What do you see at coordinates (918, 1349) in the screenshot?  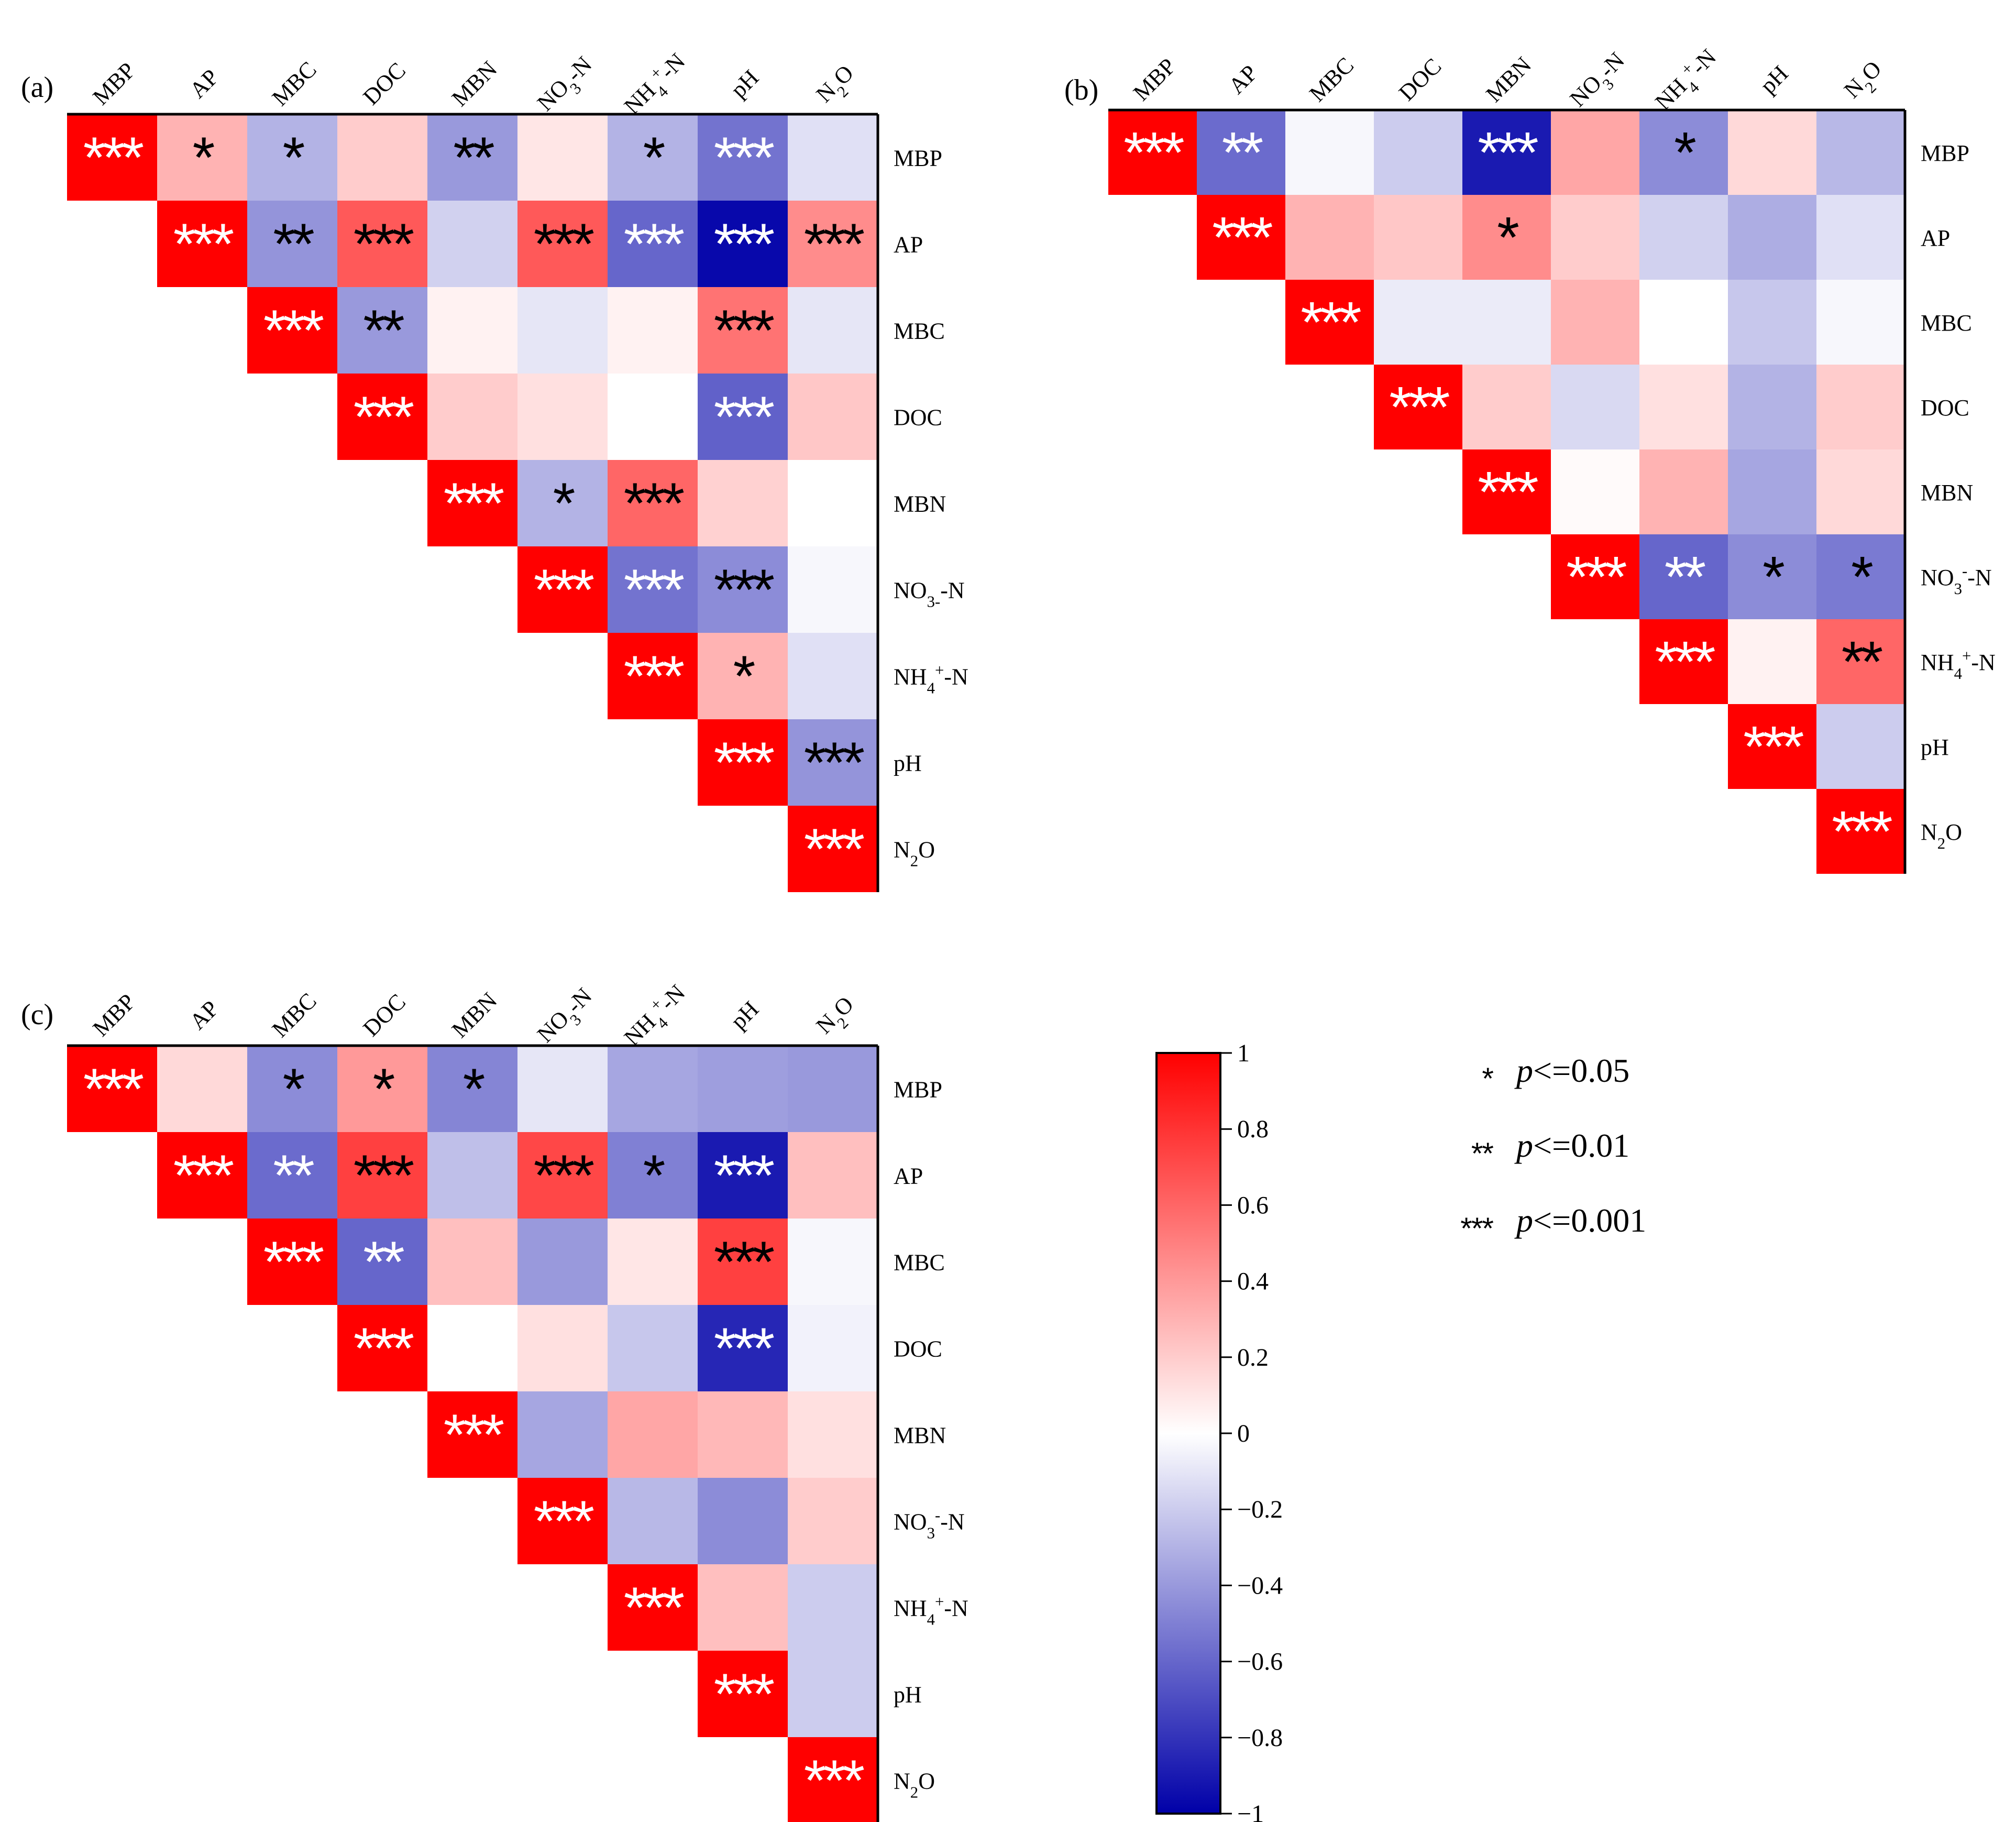 I see `right-axis-label: DOC` at bounding box center [918, 1349].